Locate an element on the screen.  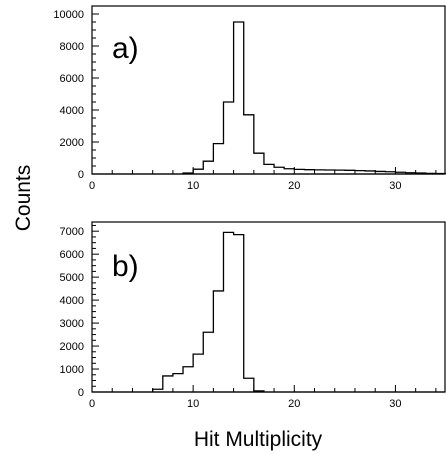
y-tick-label: 7000 is located at coordinates (72, 232).